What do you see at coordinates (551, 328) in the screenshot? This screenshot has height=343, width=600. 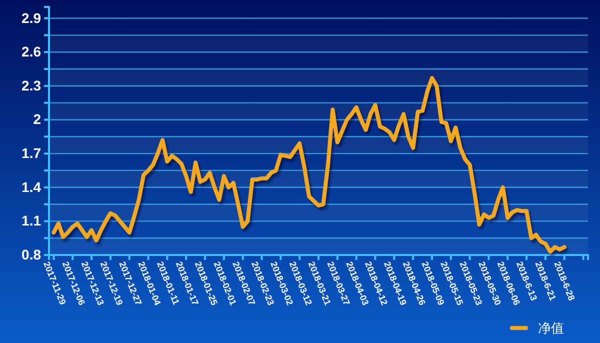 I see `legend-label: 净值` at bounding box center [551, 328].